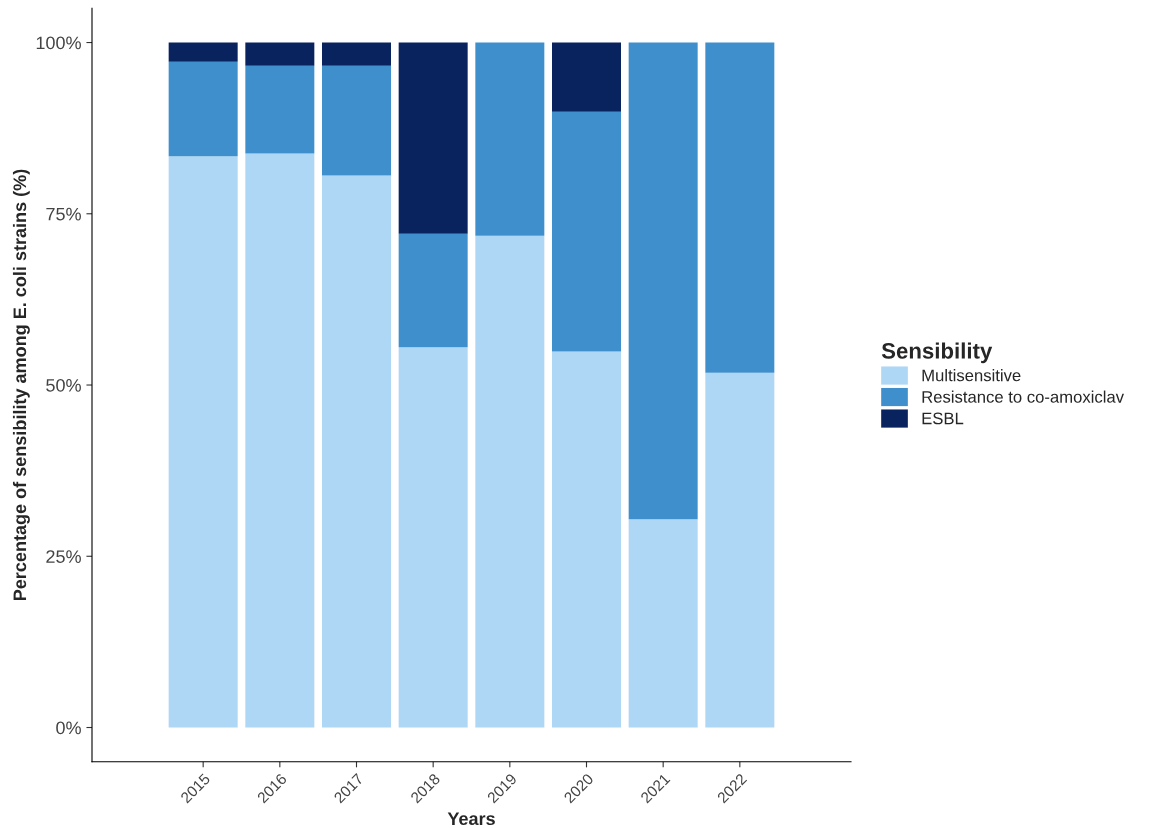 Image resolution: width=1150 pixels, height=828 pixels. What do you see at coordinates (971, 375) in the screenshot?
I see `legend-label: Multisensitive` at bounding box center [971, 375].